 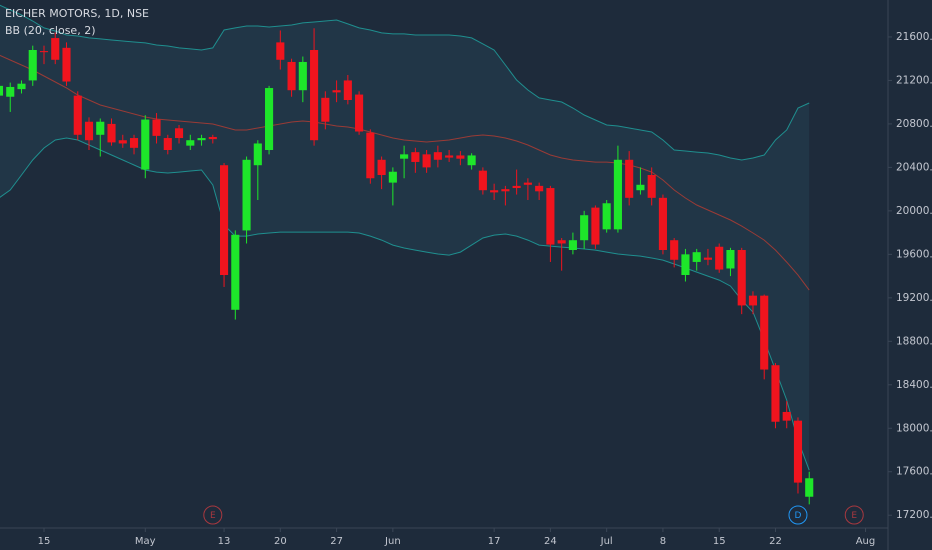 What do you see at coordinates (663, 541) in the screenshot?
I see `x-tick-label: 8` at bounding box center [663, 541].